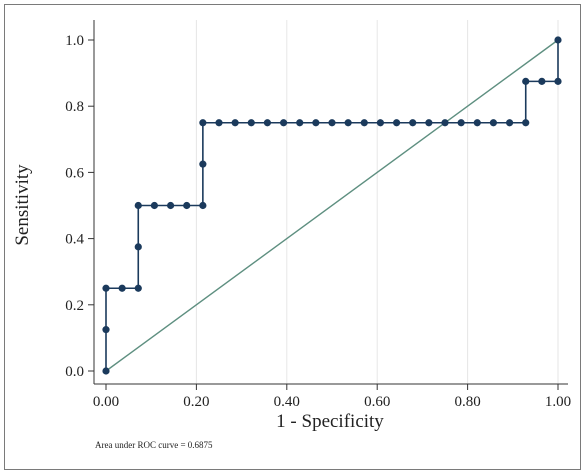  I want to click on x-tick-label: 0.60, so click(377, 402).